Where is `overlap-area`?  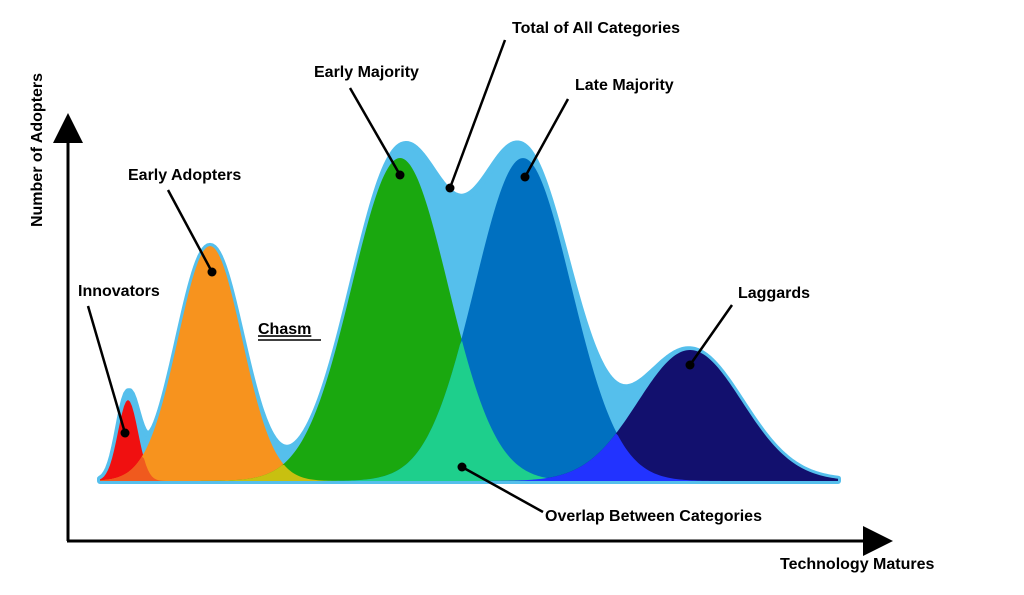
overlap-area is located at coordinates (469, 472).